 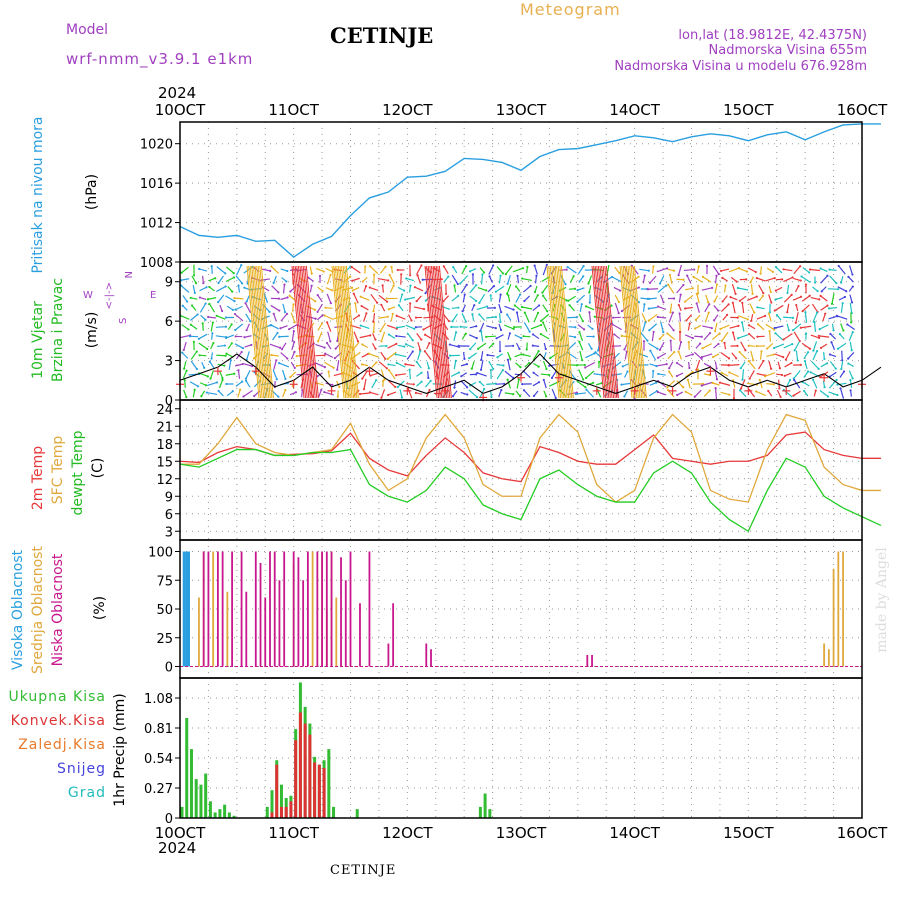 What do you see at coordinates (521, 833) in the screenshot?
I see `bottom-time-ticks: 10OCT 11OCT 12OCT 13OCT 14OCT 15OCT 16OCT` at bounding box center [521, 833].